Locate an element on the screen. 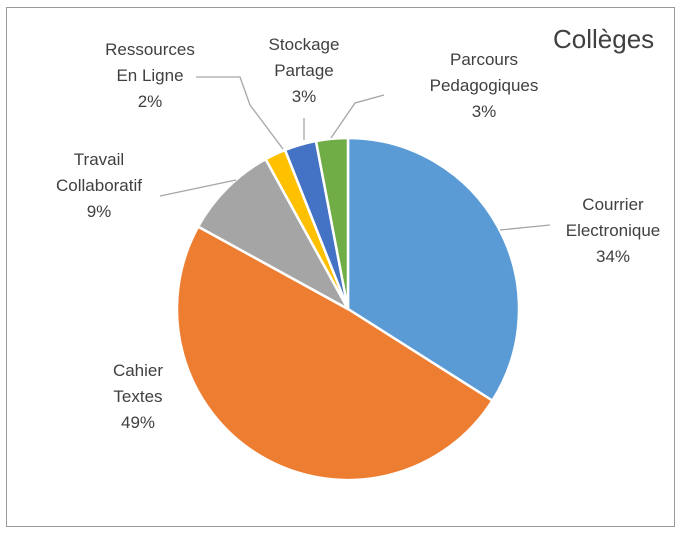  leader-line-ressources-en-ligne is located at coordinates (240, 113).